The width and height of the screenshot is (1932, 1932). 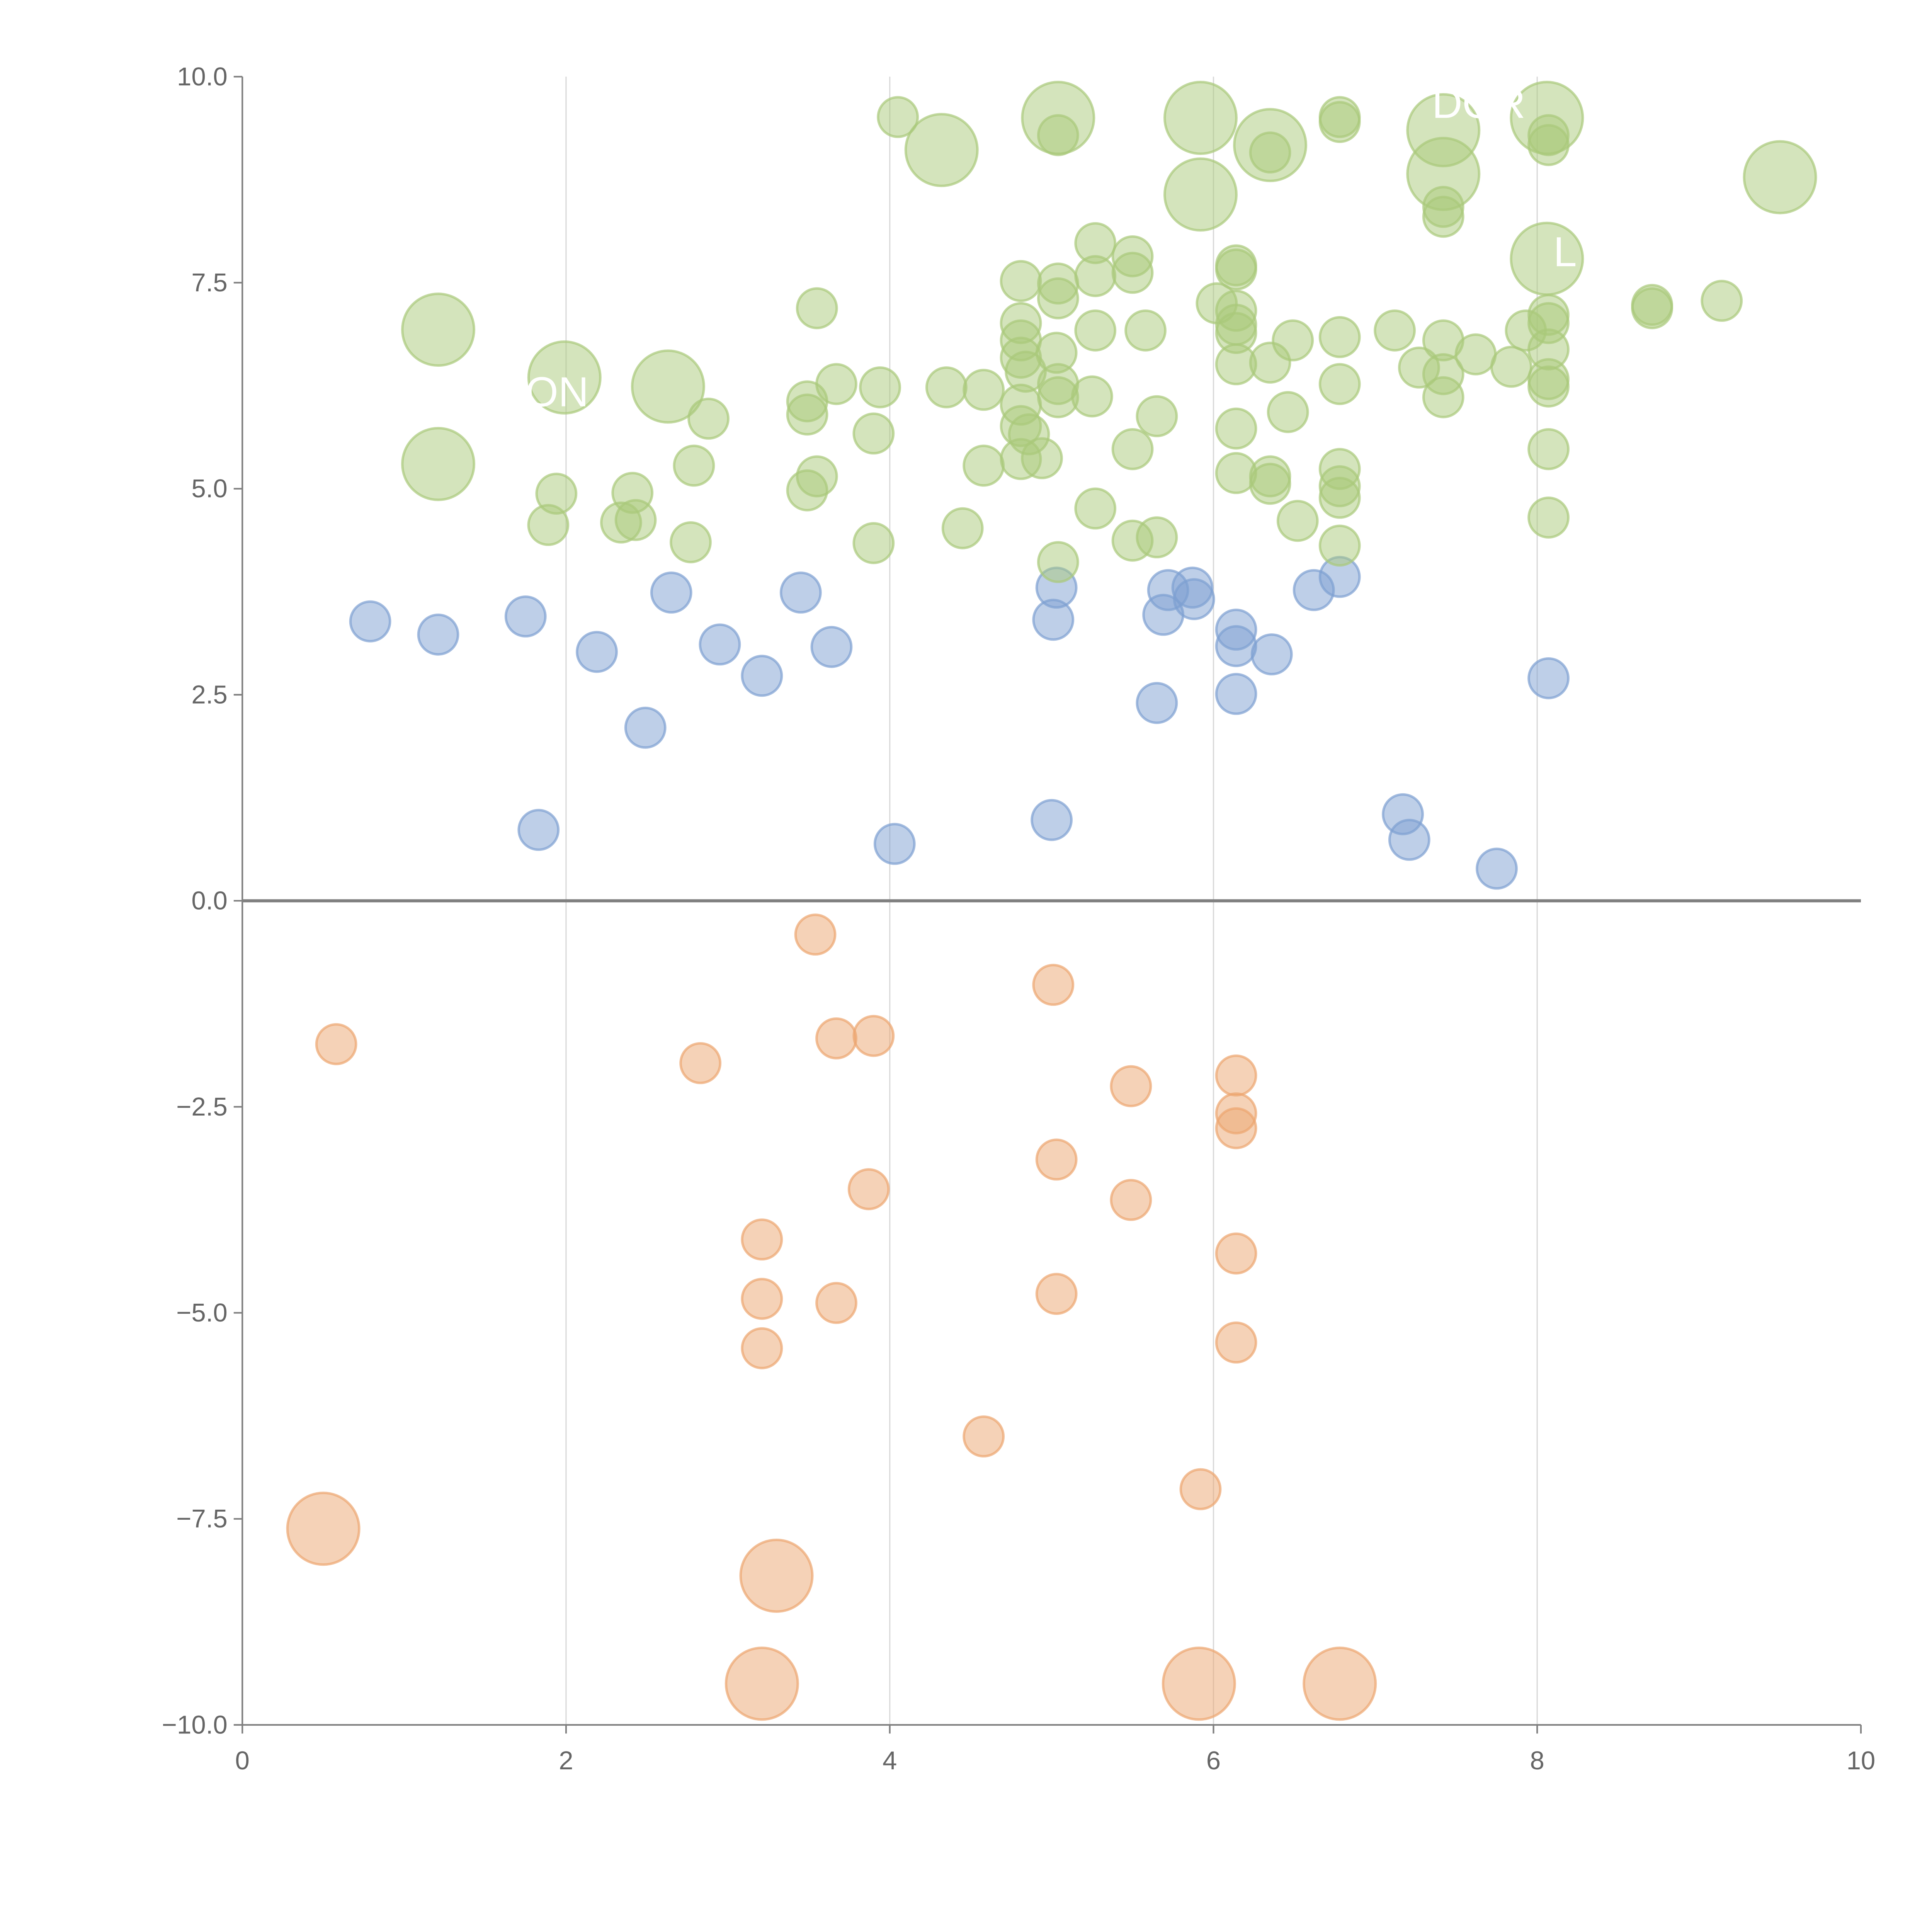 What do you see at coordinates (1051, 248) in the screenshot?
I see `annotations: DOR ON L` at bounding box center [1051, 248].